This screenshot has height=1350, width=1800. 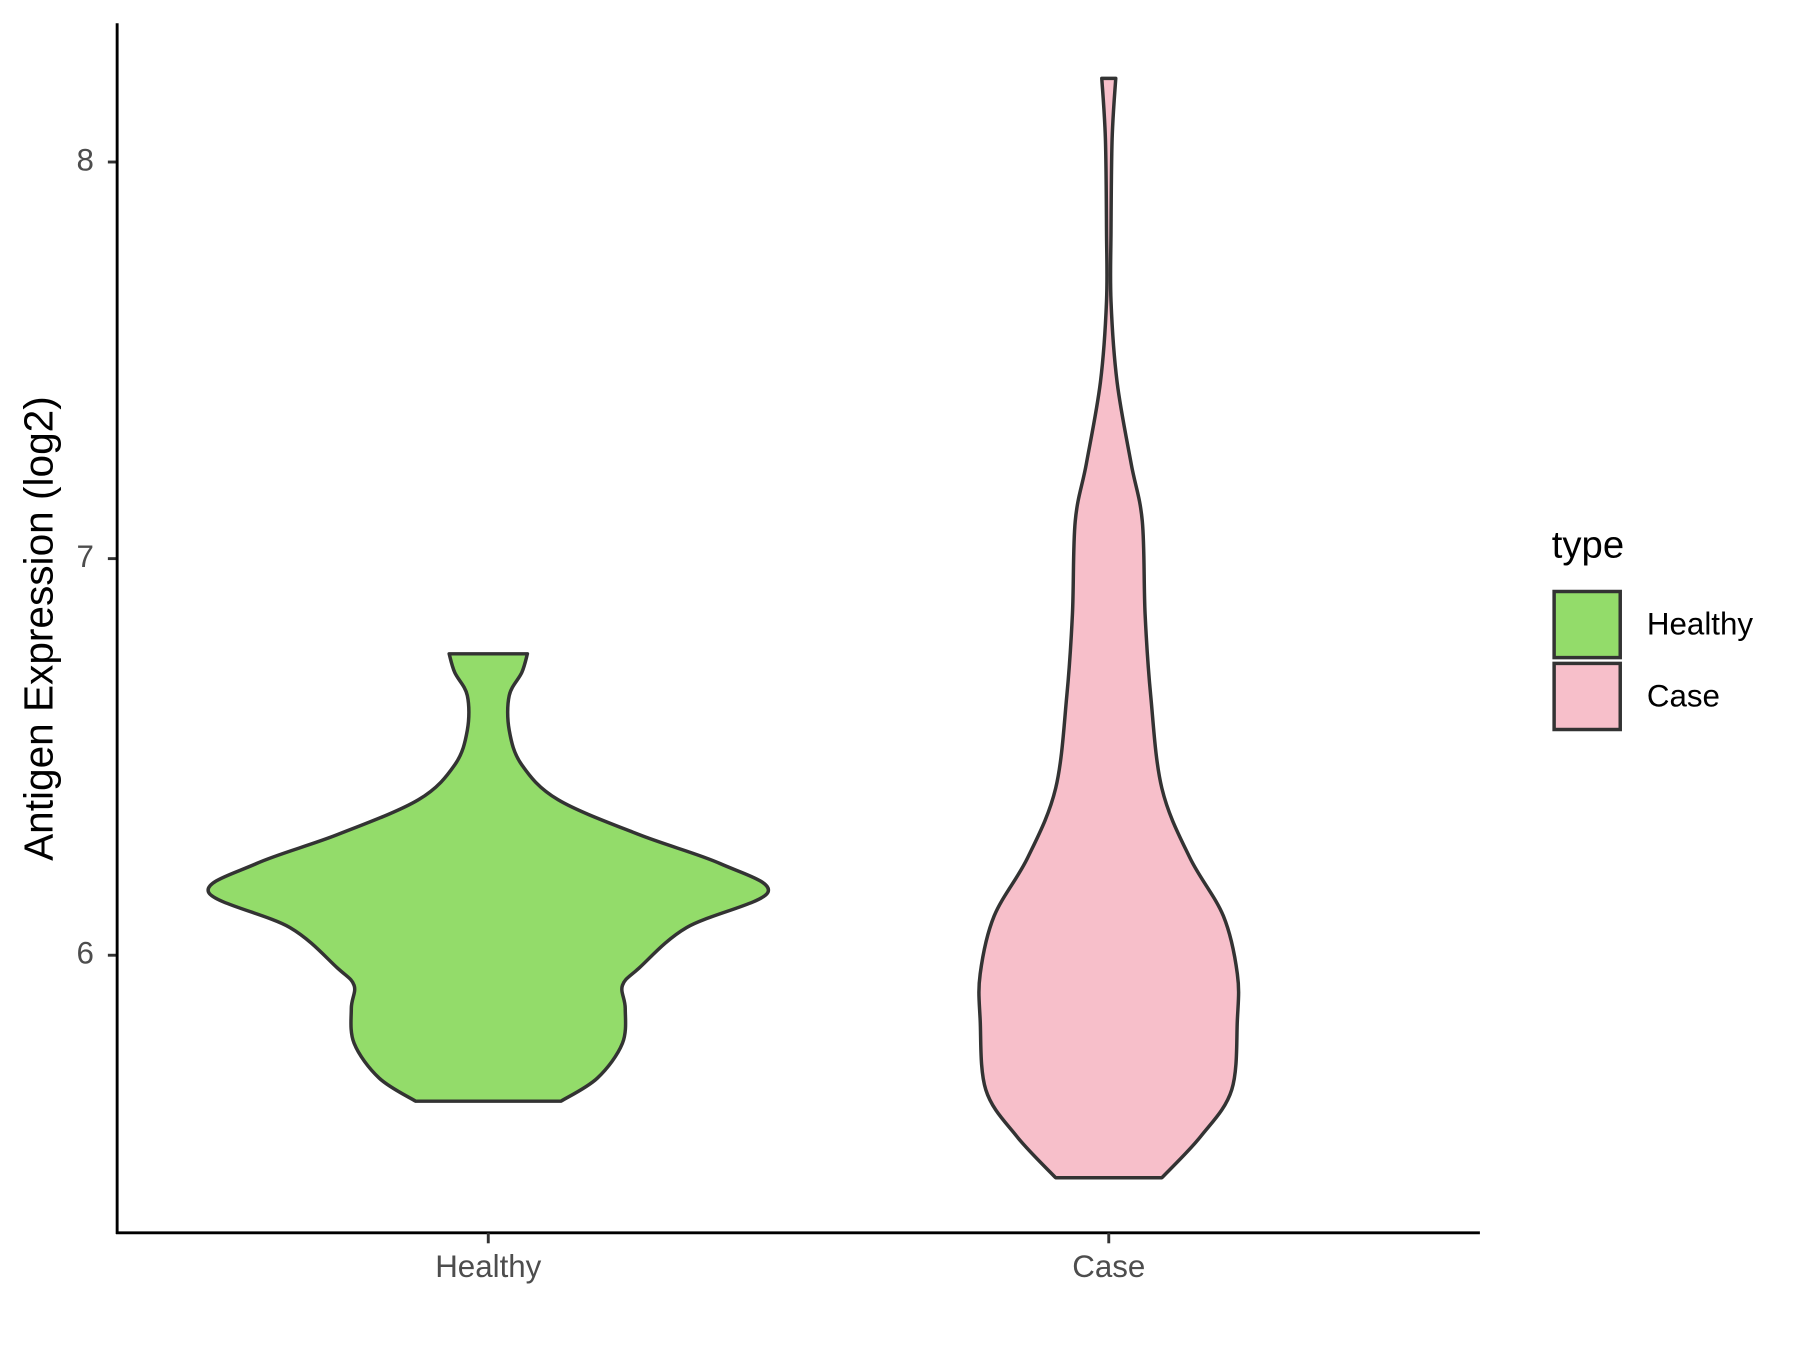 What do you see at coordinates (1683, 695) in the screenshot?
I see `legend-label: Case` at bounding box center [1683, 695].